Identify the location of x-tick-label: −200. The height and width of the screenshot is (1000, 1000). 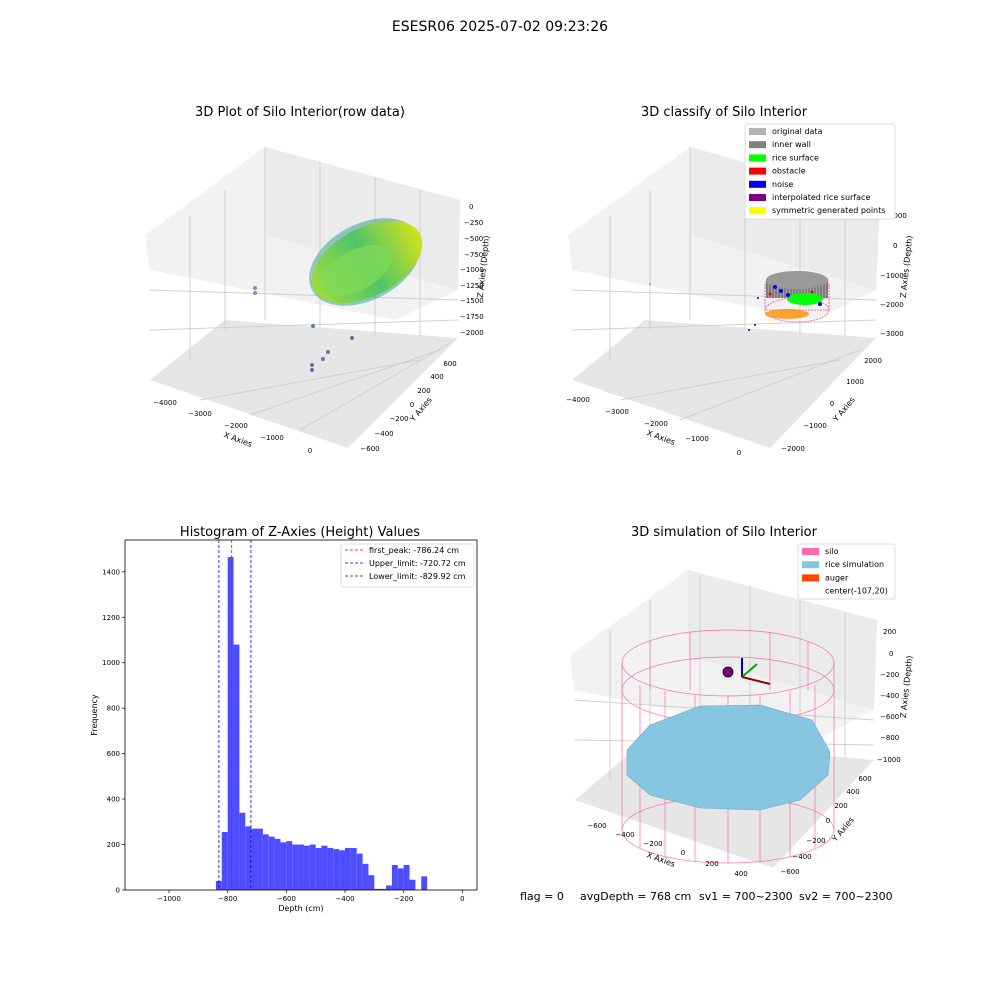
(403, 899).